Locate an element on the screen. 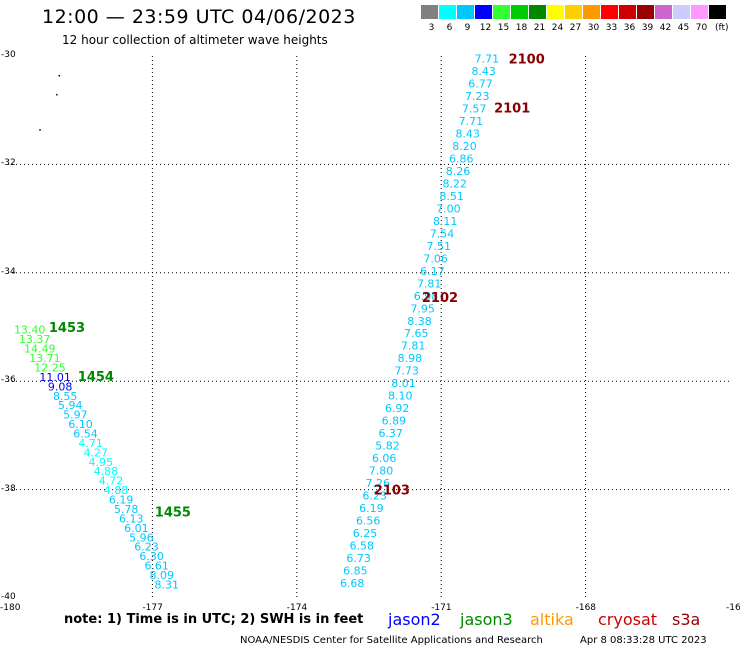 The height and width of the screenshot is (650, 740). swh-value: 7.95 is located at coordinates (422, 308).